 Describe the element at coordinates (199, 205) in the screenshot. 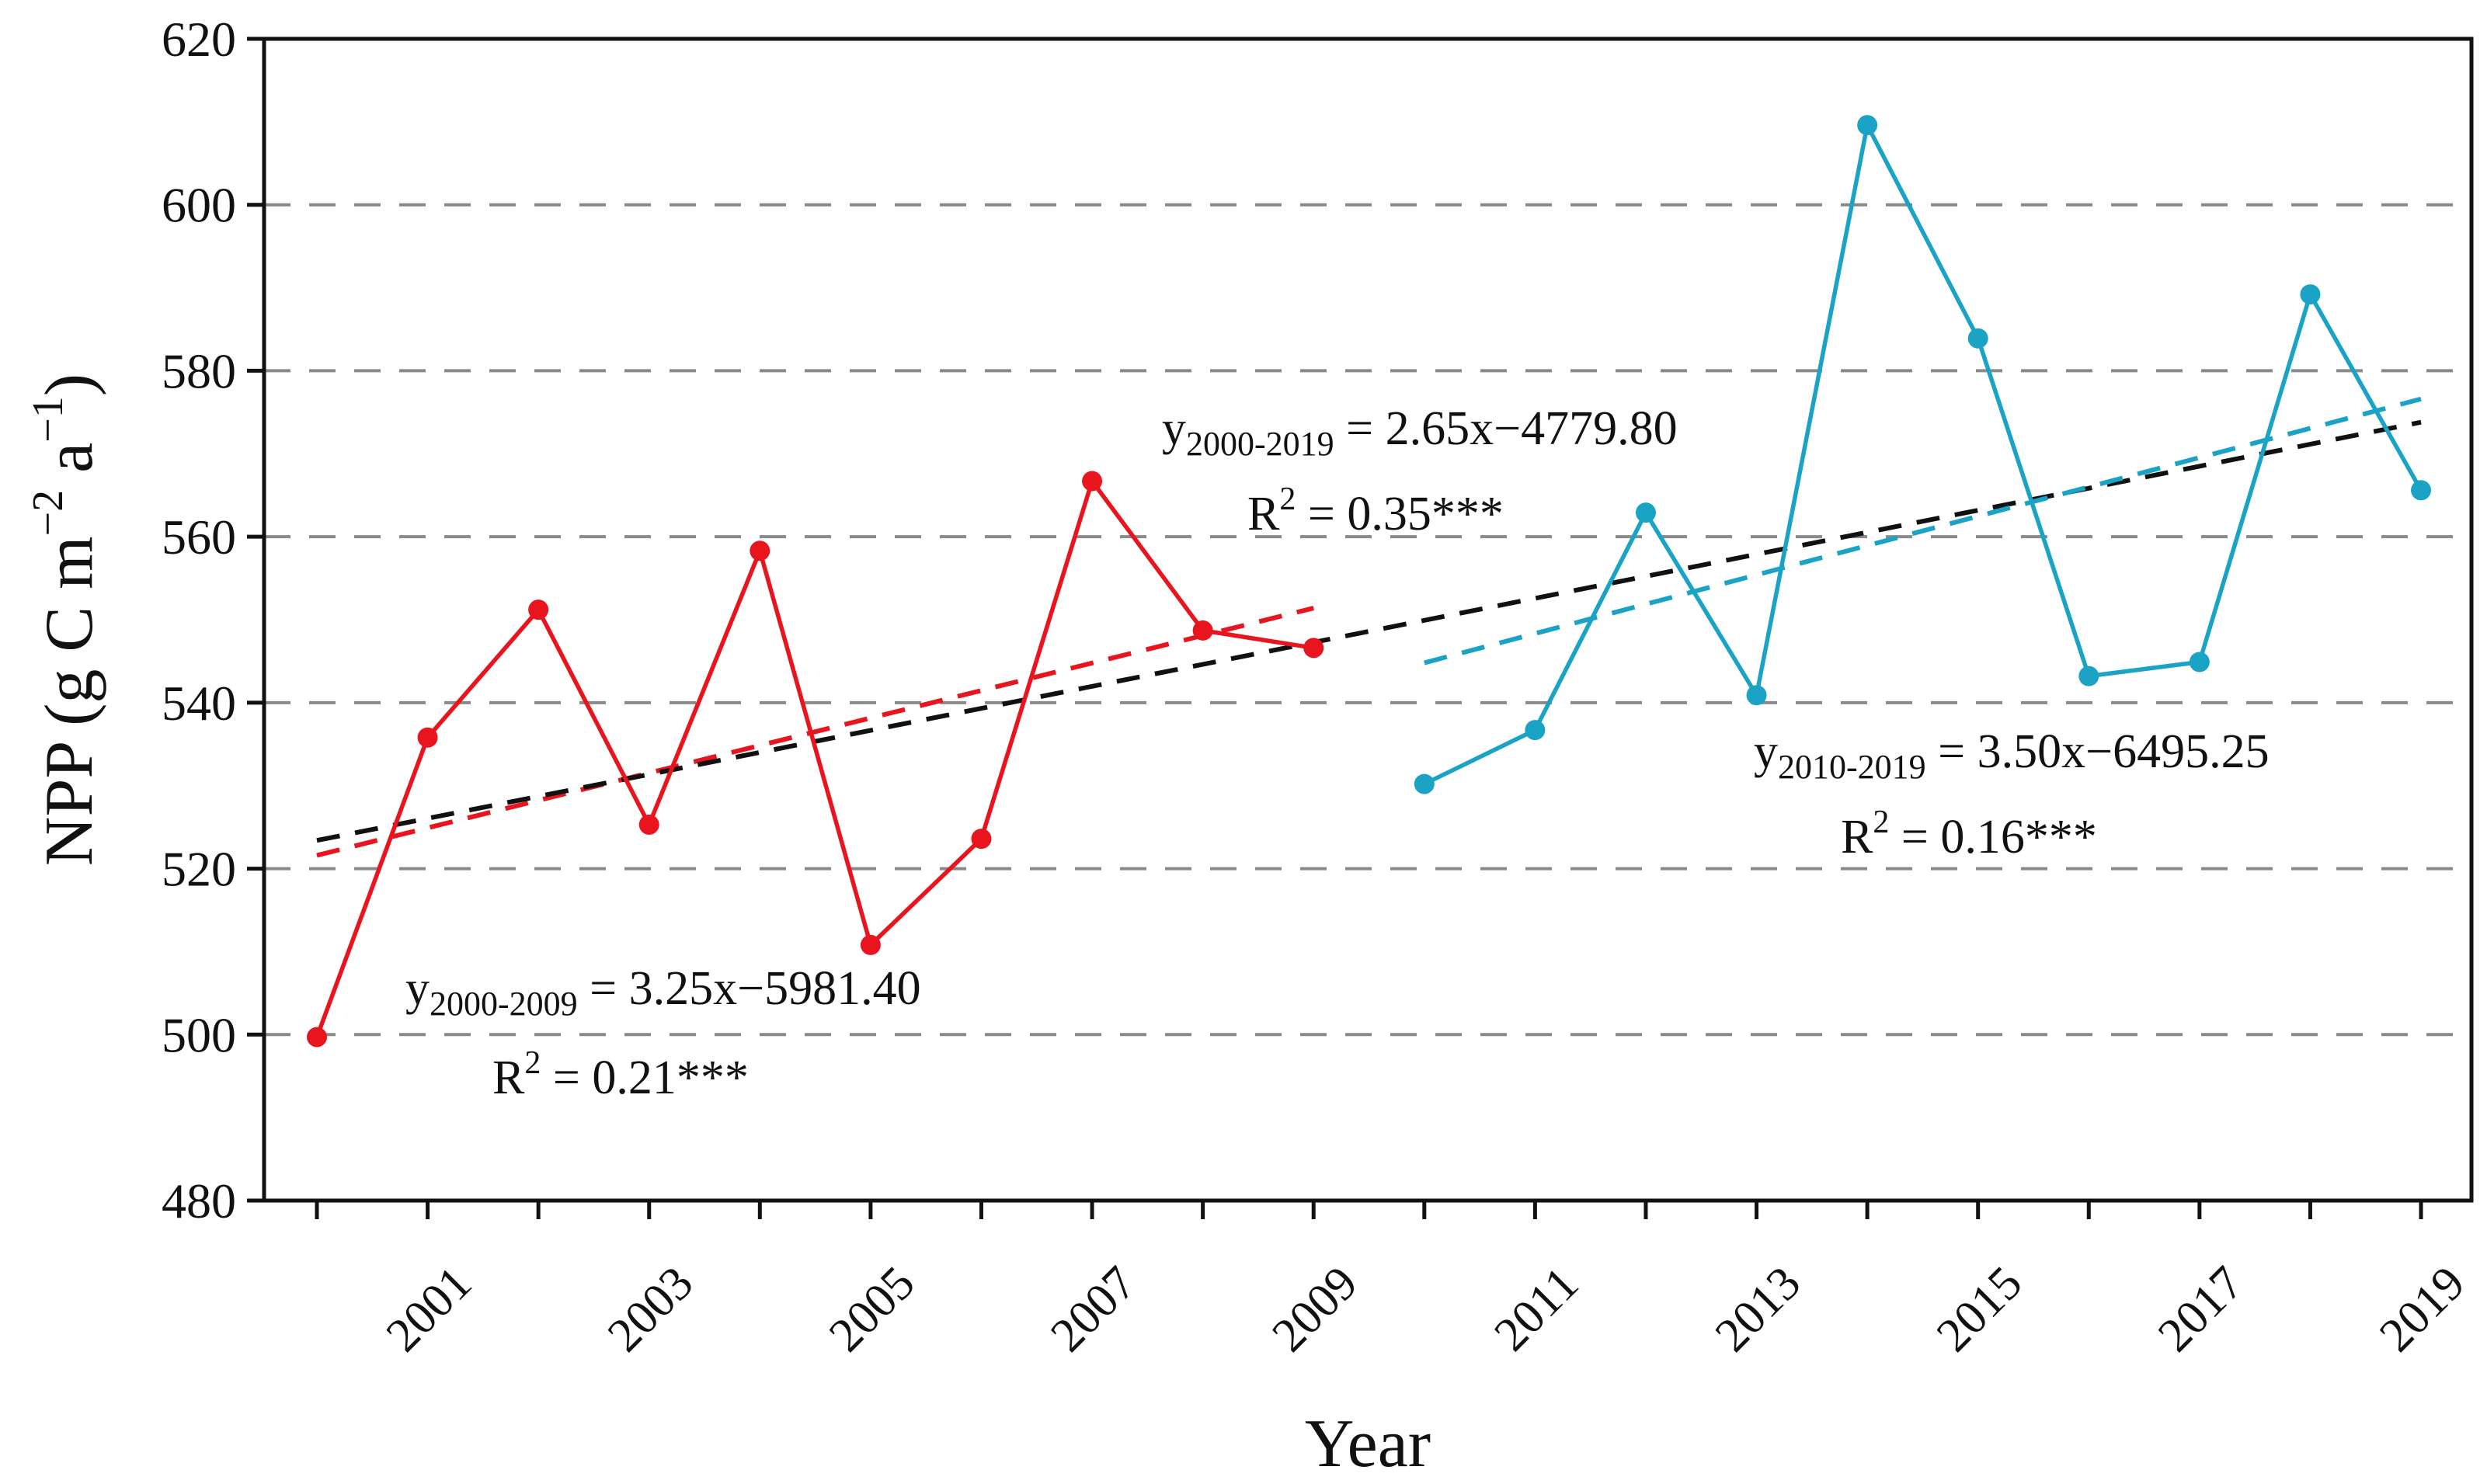

I see `y-tick-label-600: 600` at that location.